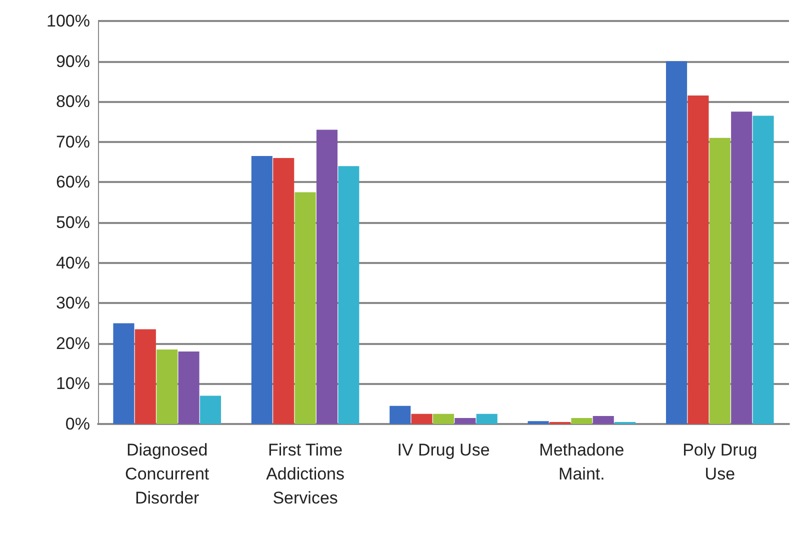 This screenshot has width=809, height=533. Describe the element at coordinates (73, 102) in the screenshot. I see `y-tick-label: 80%` at that location.